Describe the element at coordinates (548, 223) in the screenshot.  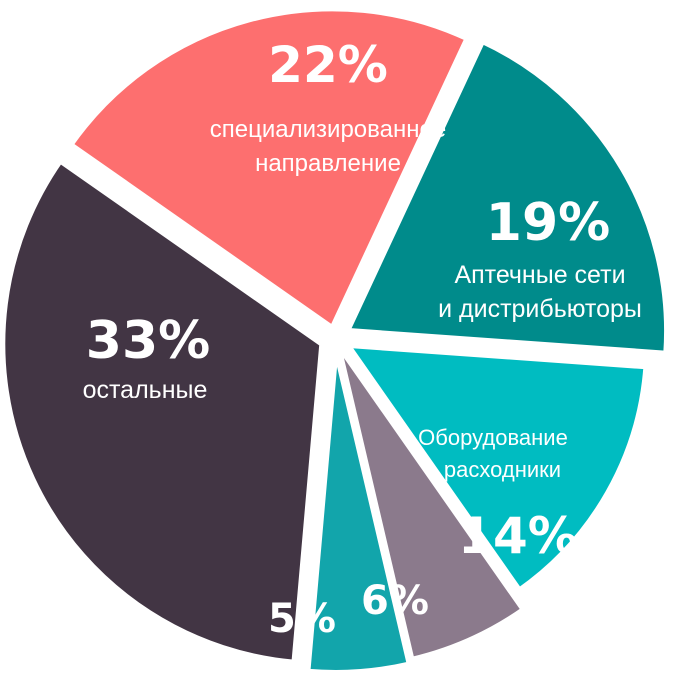
I see `slice-percent-label: 19%` at that location.